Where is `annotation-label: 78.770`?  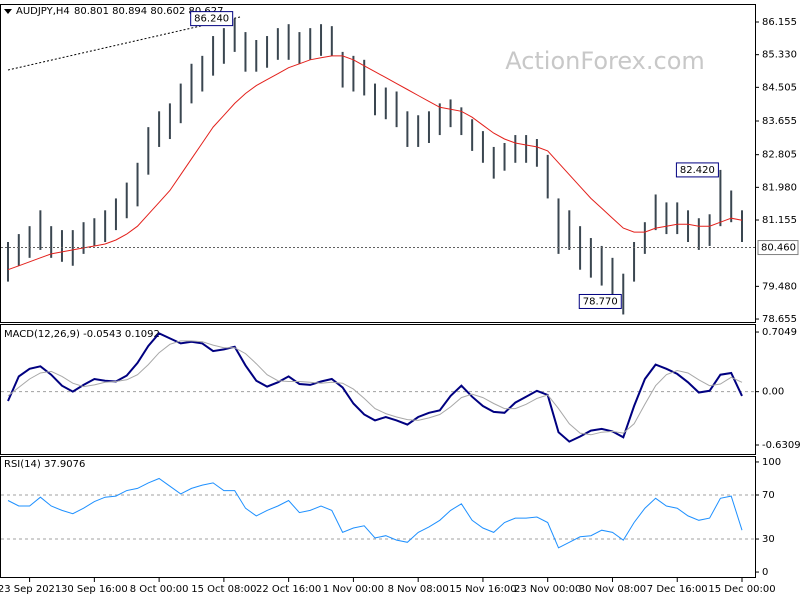
annotation-label: 78.770 is located at coordinates (600, 301).